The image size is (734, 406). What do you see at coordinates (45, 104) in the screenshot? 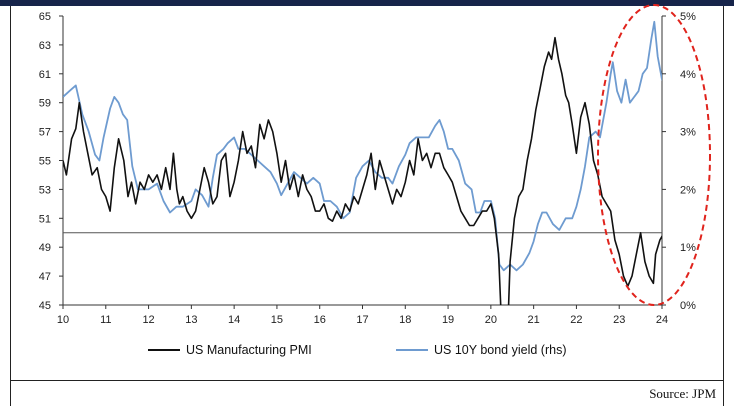
I see `left-tick-label: 59` at bounding box center [45, 104].